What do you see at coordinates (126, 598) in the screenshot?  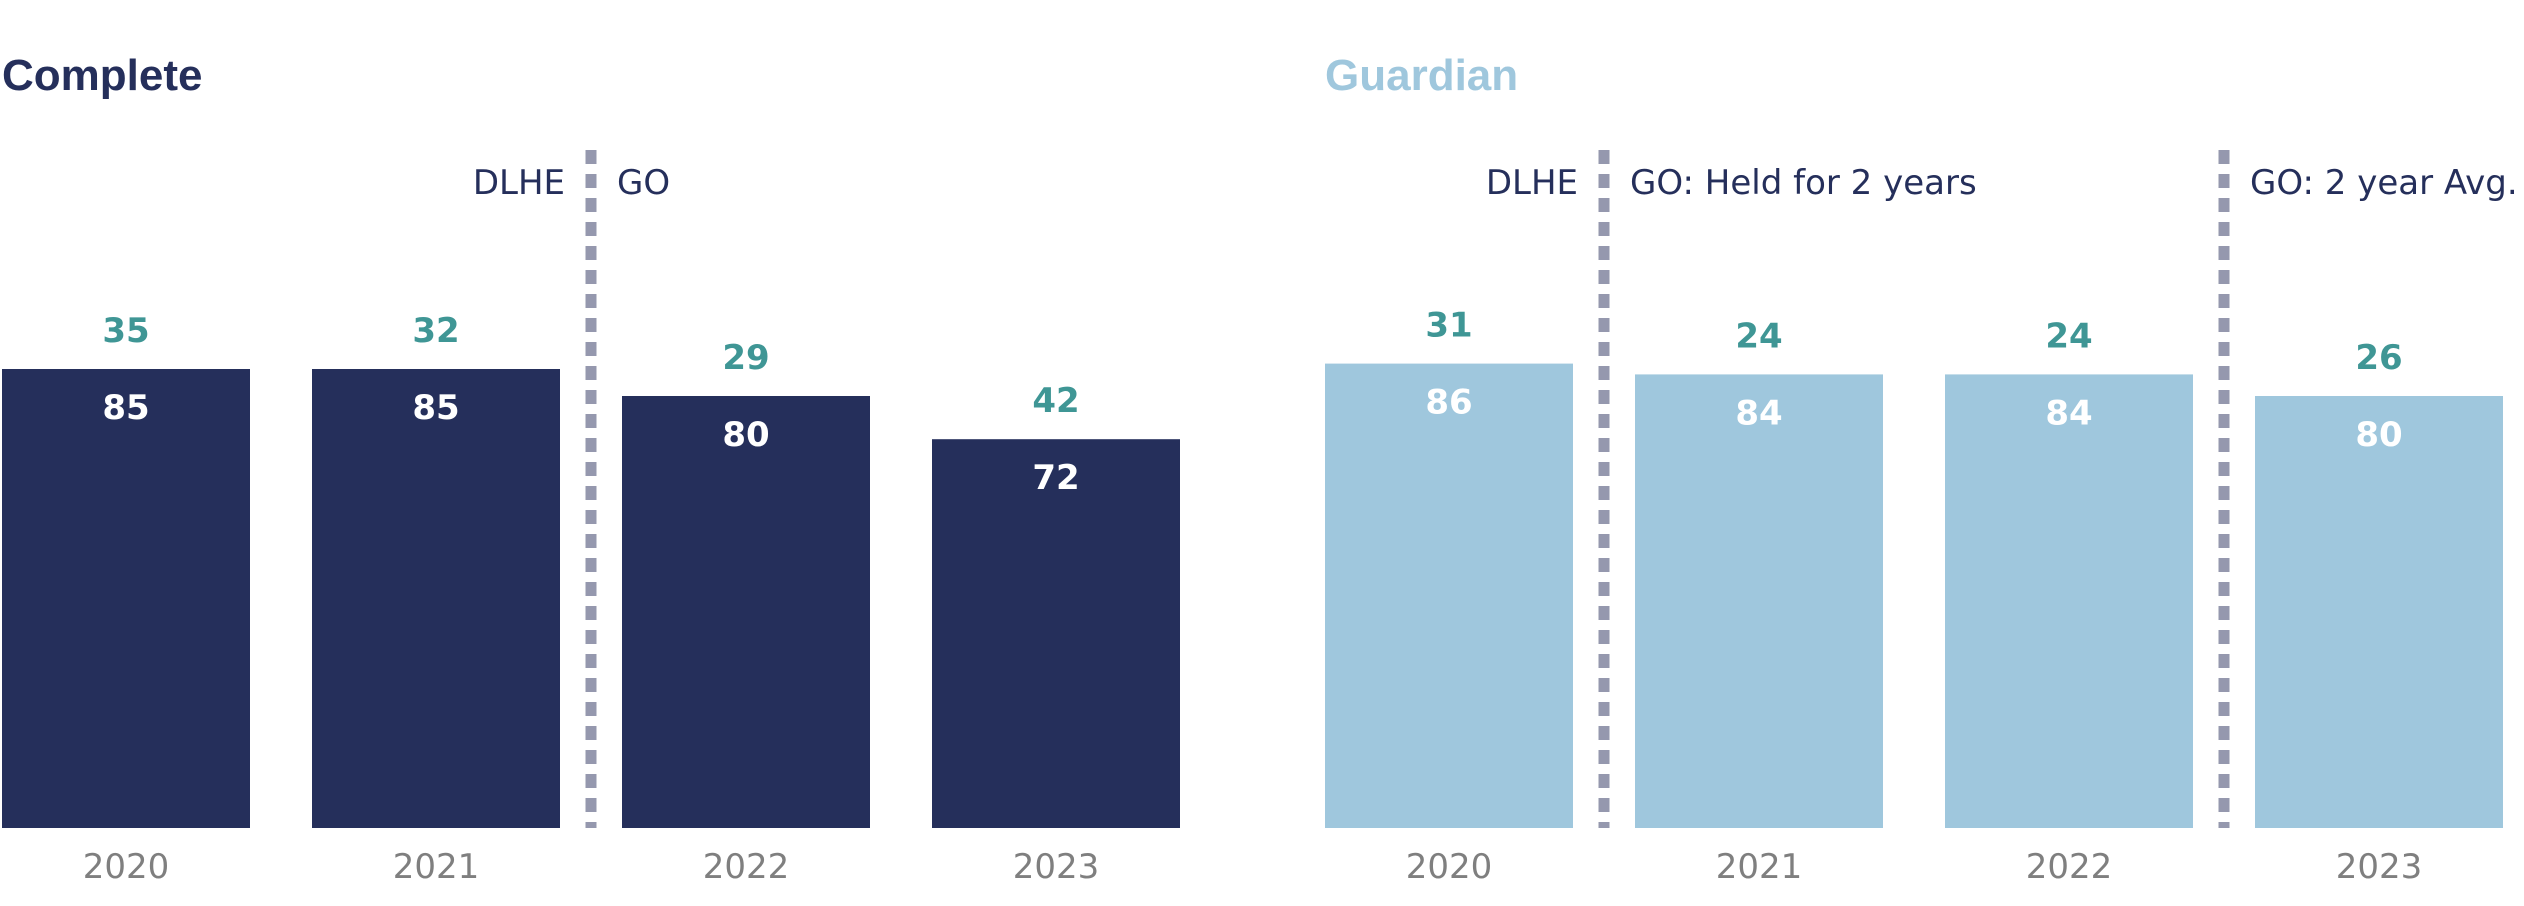 I see `complete-bar-2020` at bounding box center [126, 598].